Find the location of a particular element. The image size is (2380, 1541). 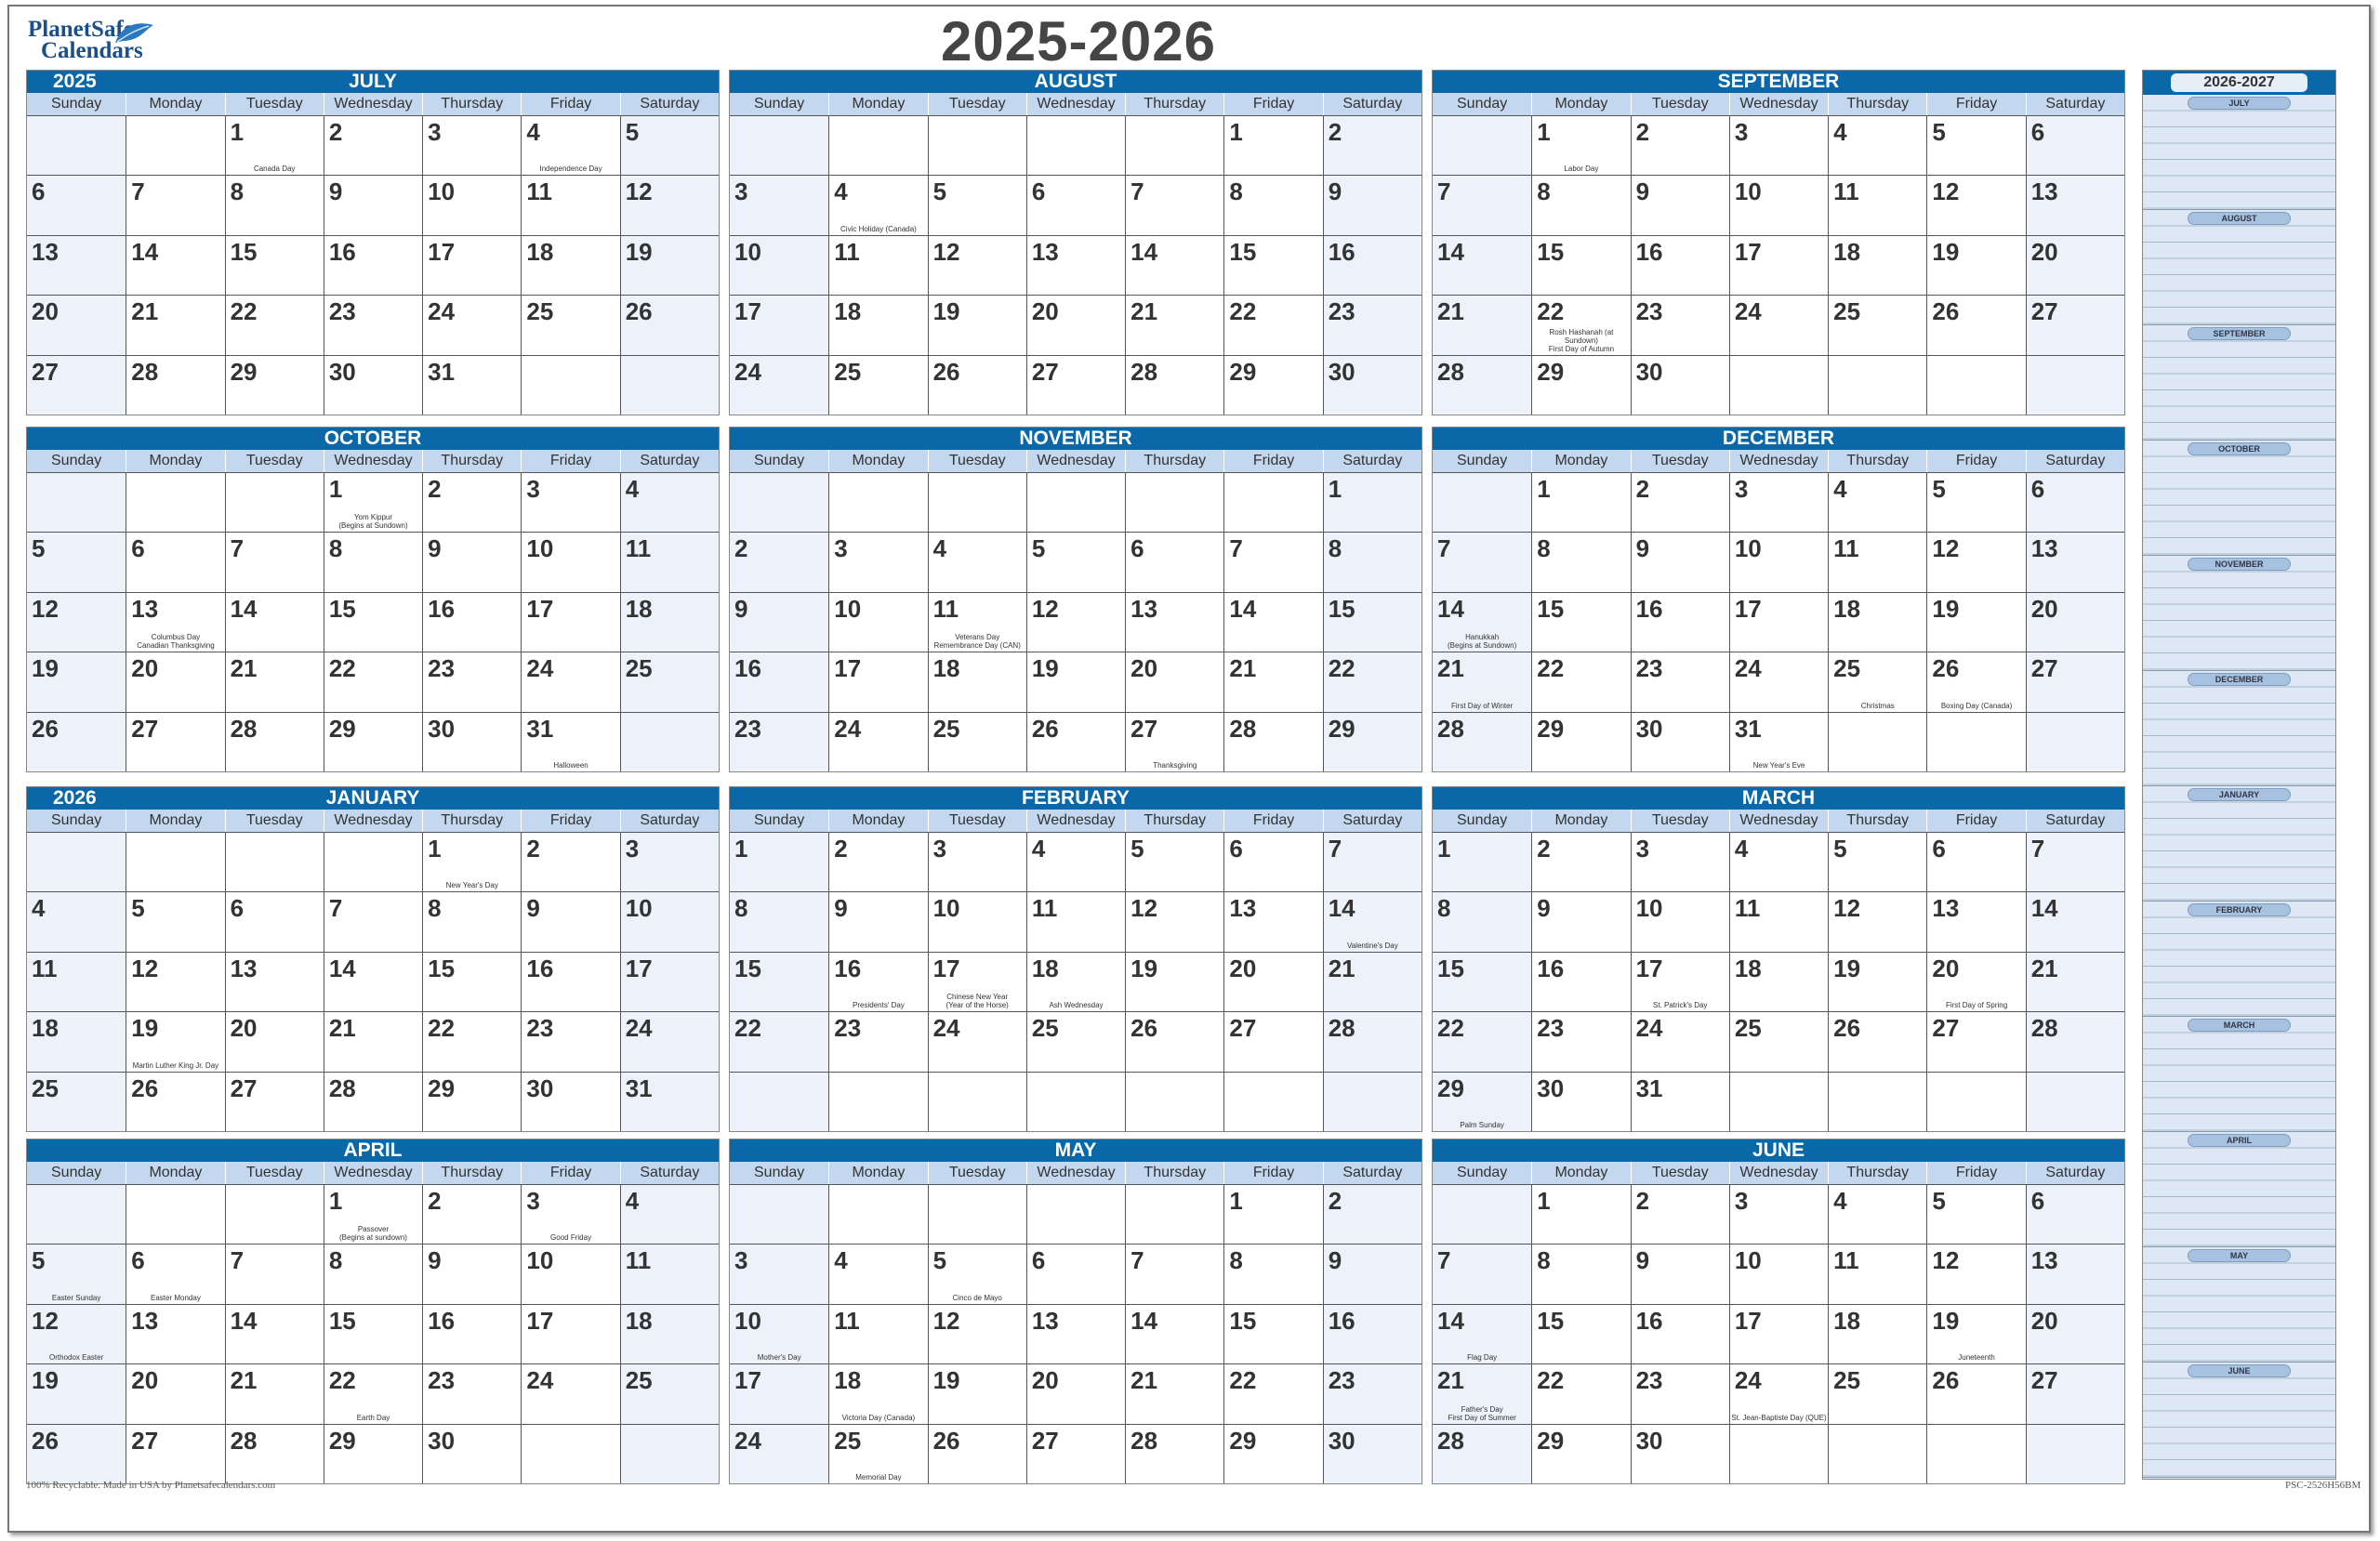

day-cell: 1 Passover (Begins at sundown) is located at coordinates (373, 1214).